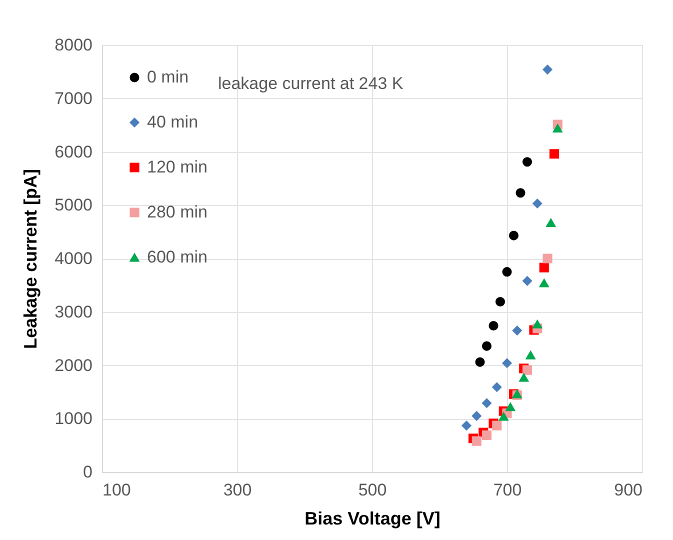  What do you see at coordinates (73, 258) in the screenshot?
I see `y-tick-label: 4000` at bounding box center [73, 258].